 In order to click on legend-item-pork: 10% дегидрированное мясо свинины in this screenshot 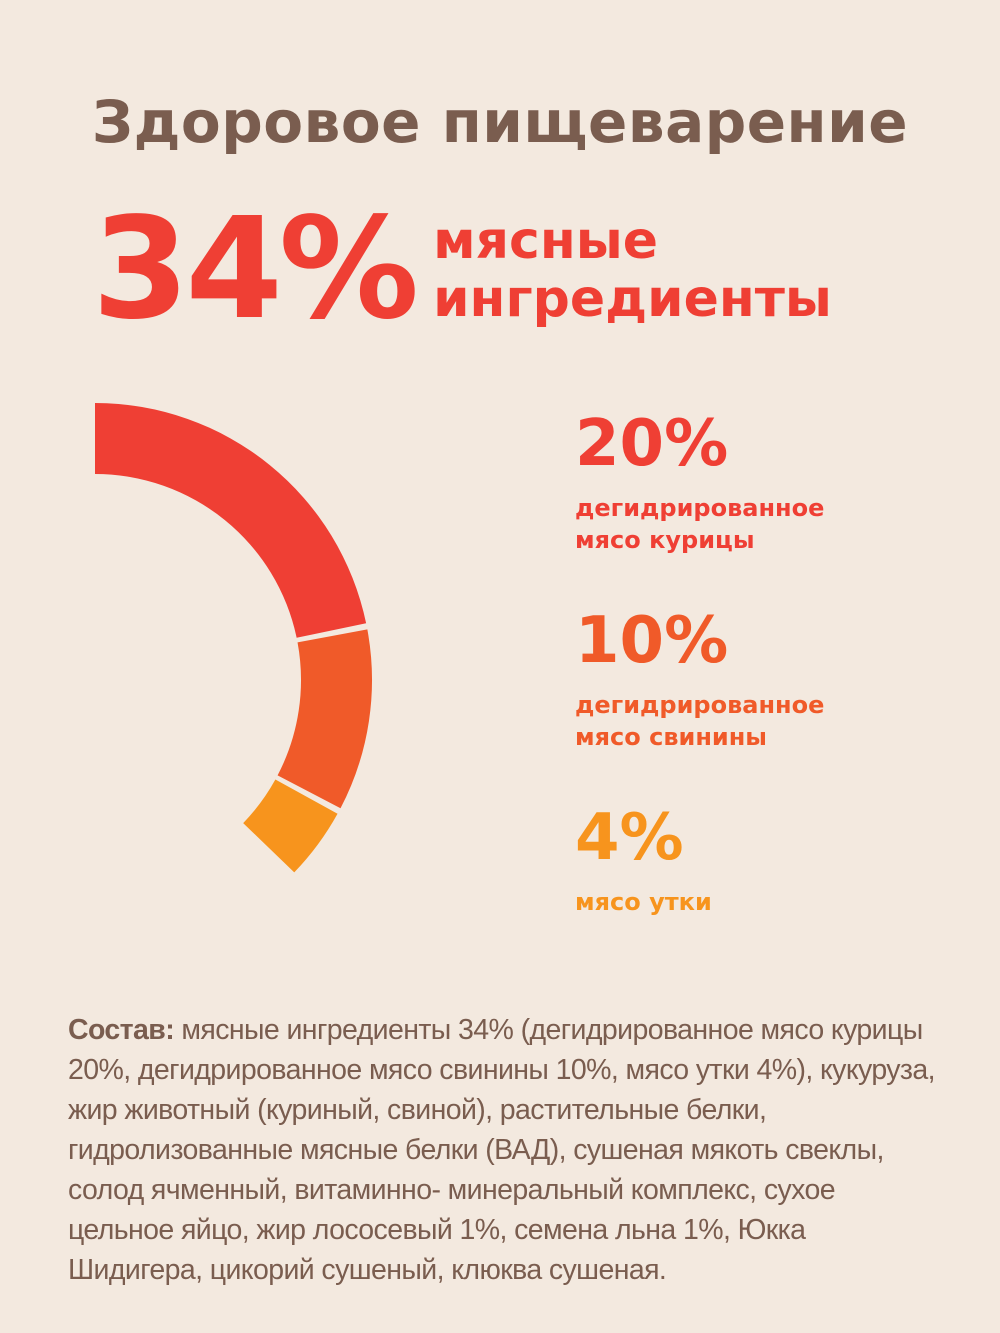, I will do `click(699, 681)`.